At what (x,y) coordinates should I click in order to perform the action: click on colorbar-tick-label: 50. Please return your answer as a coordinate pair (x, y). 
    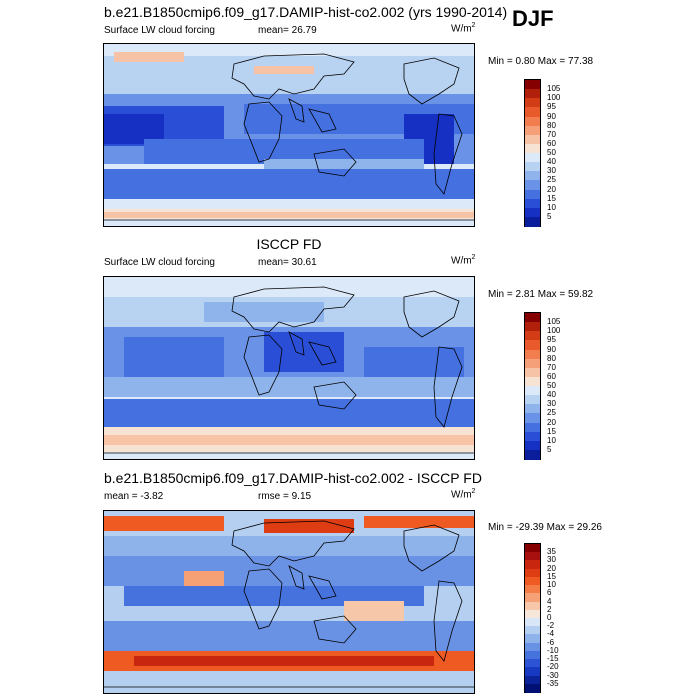
    Looking at the image, I should click on (551, 385).